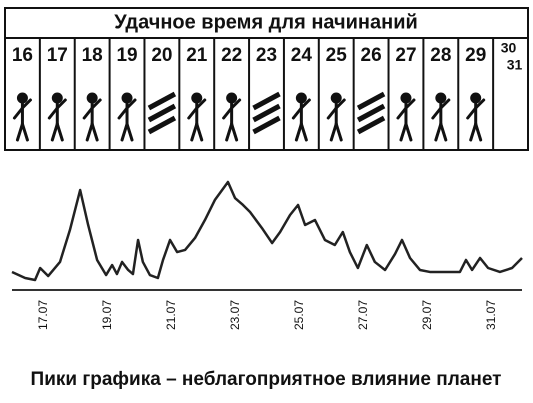 The height and width of the screenshot is (403, 533). I want to click on day-number: 19, so click(126, 55).